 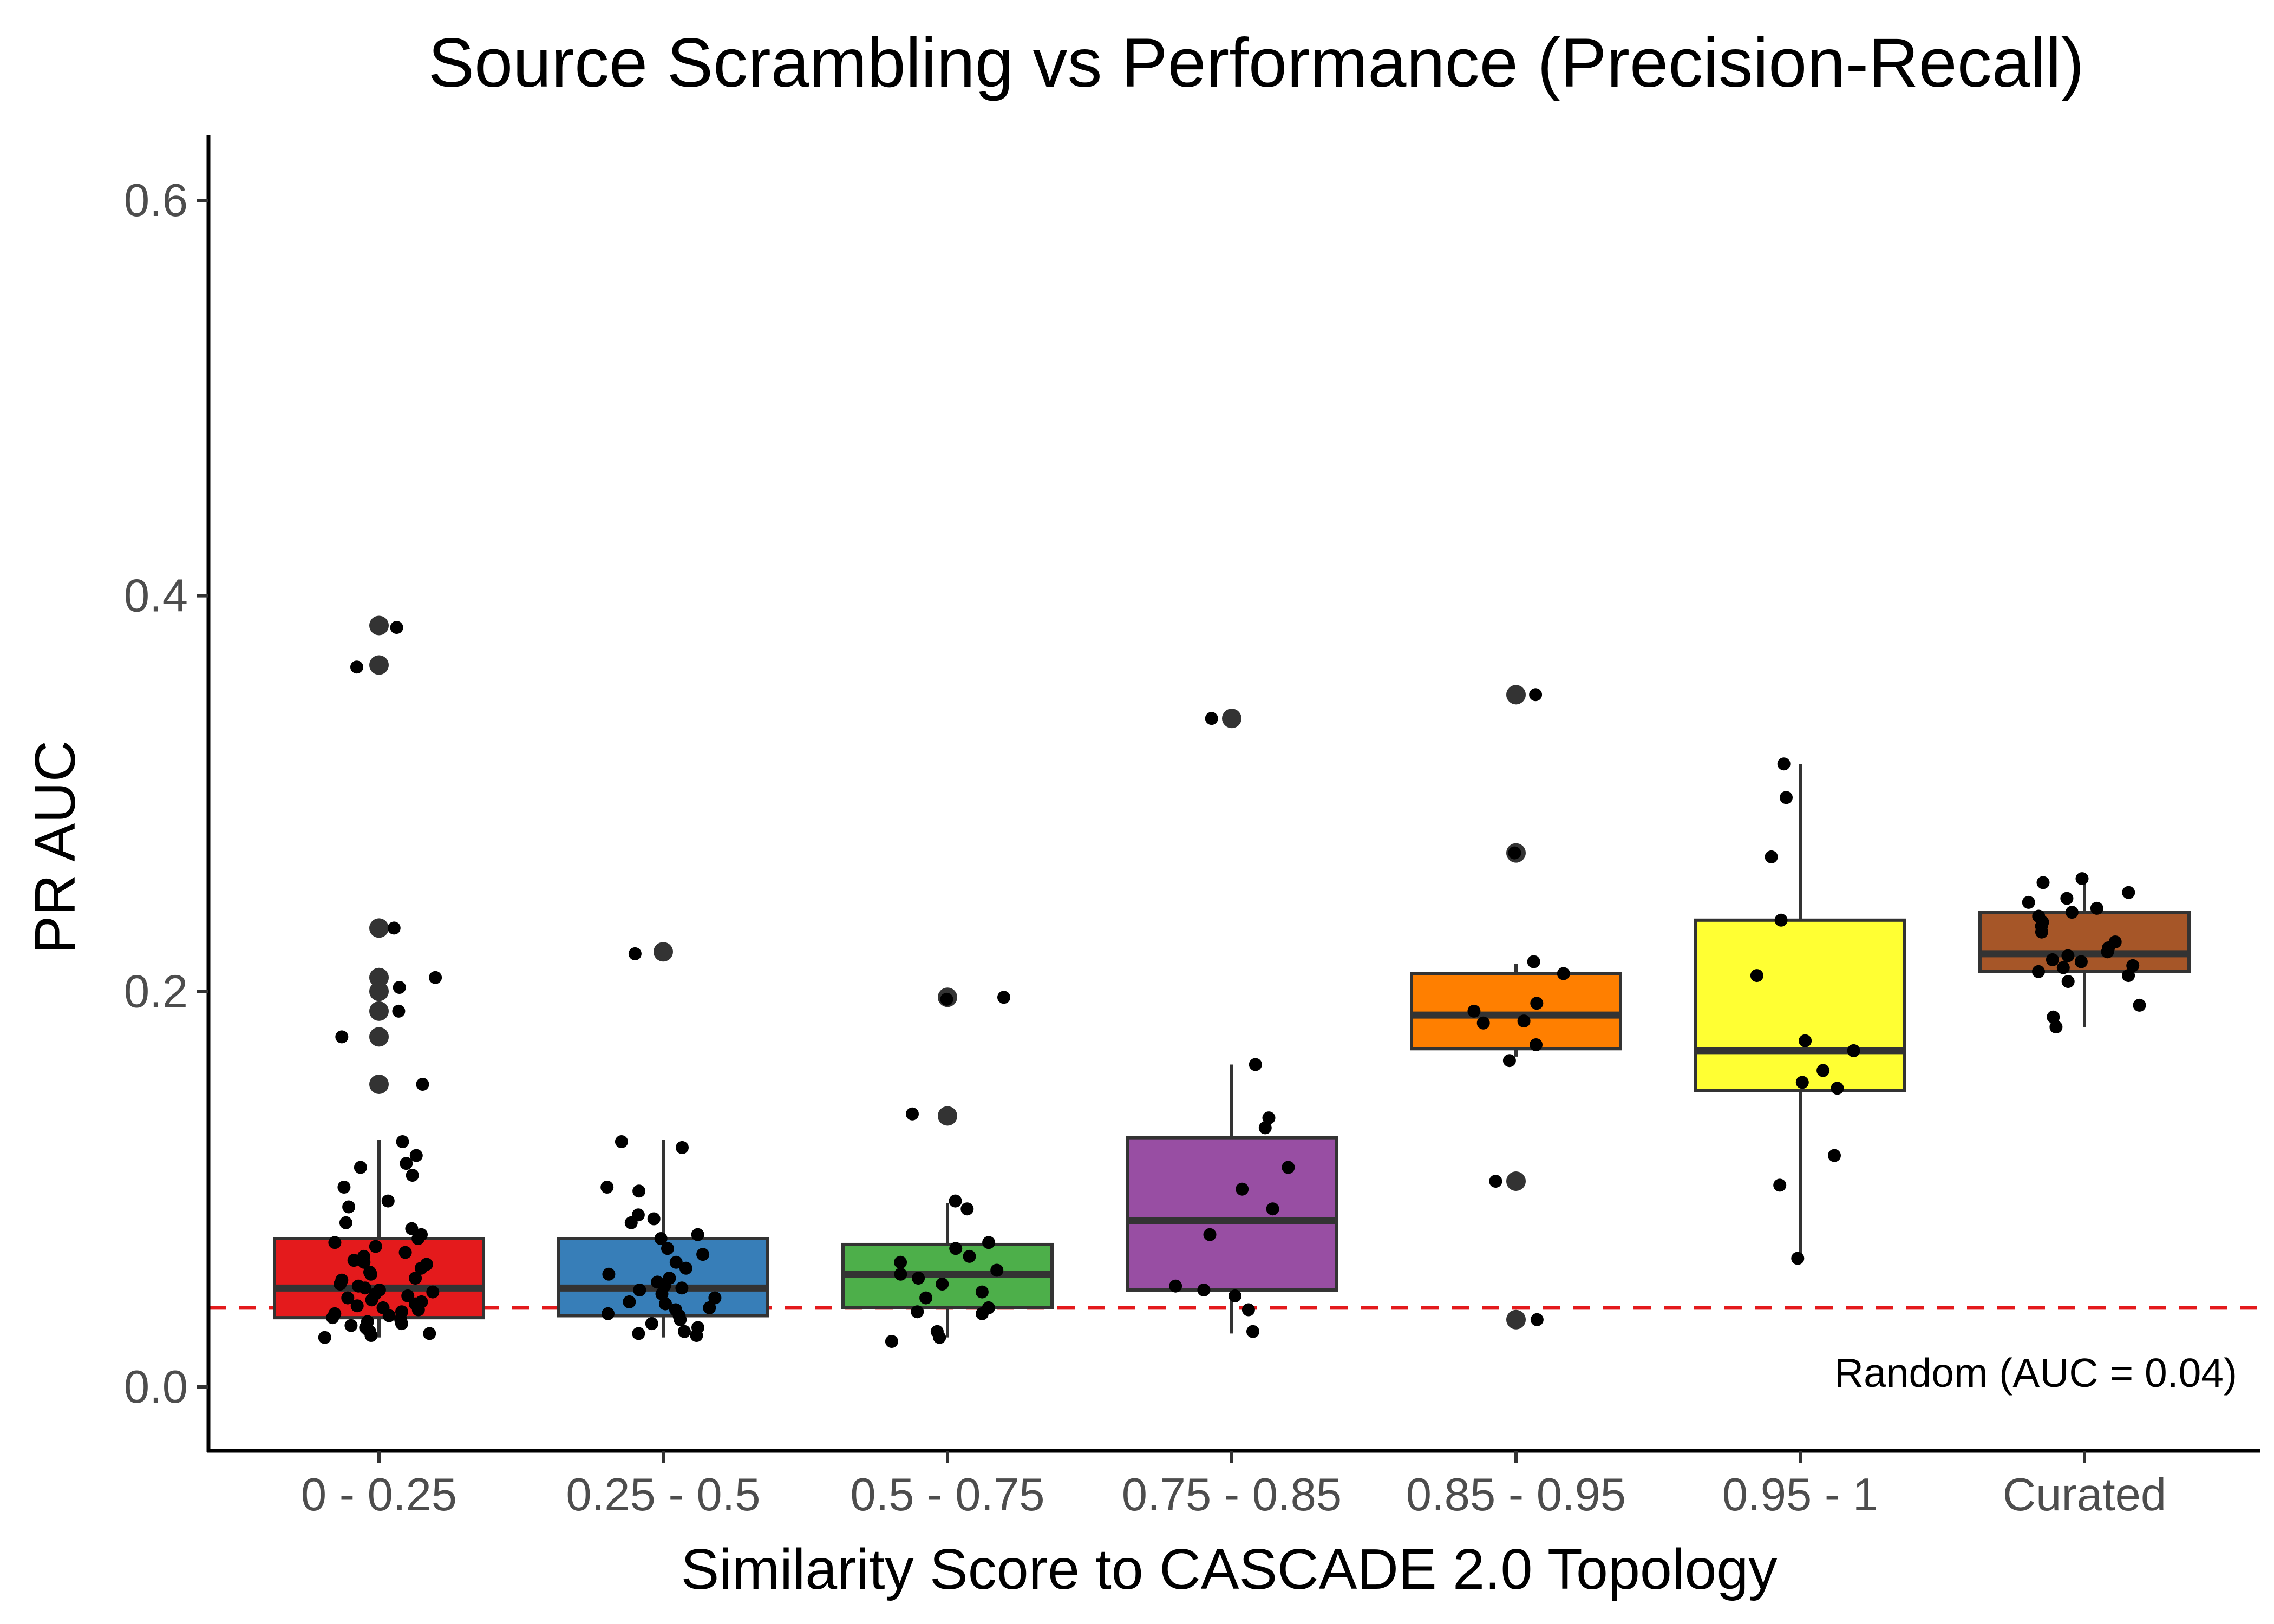 I want to click on x-tick-label: 0.75 - 0.85, so click(x=1232, y=1495).